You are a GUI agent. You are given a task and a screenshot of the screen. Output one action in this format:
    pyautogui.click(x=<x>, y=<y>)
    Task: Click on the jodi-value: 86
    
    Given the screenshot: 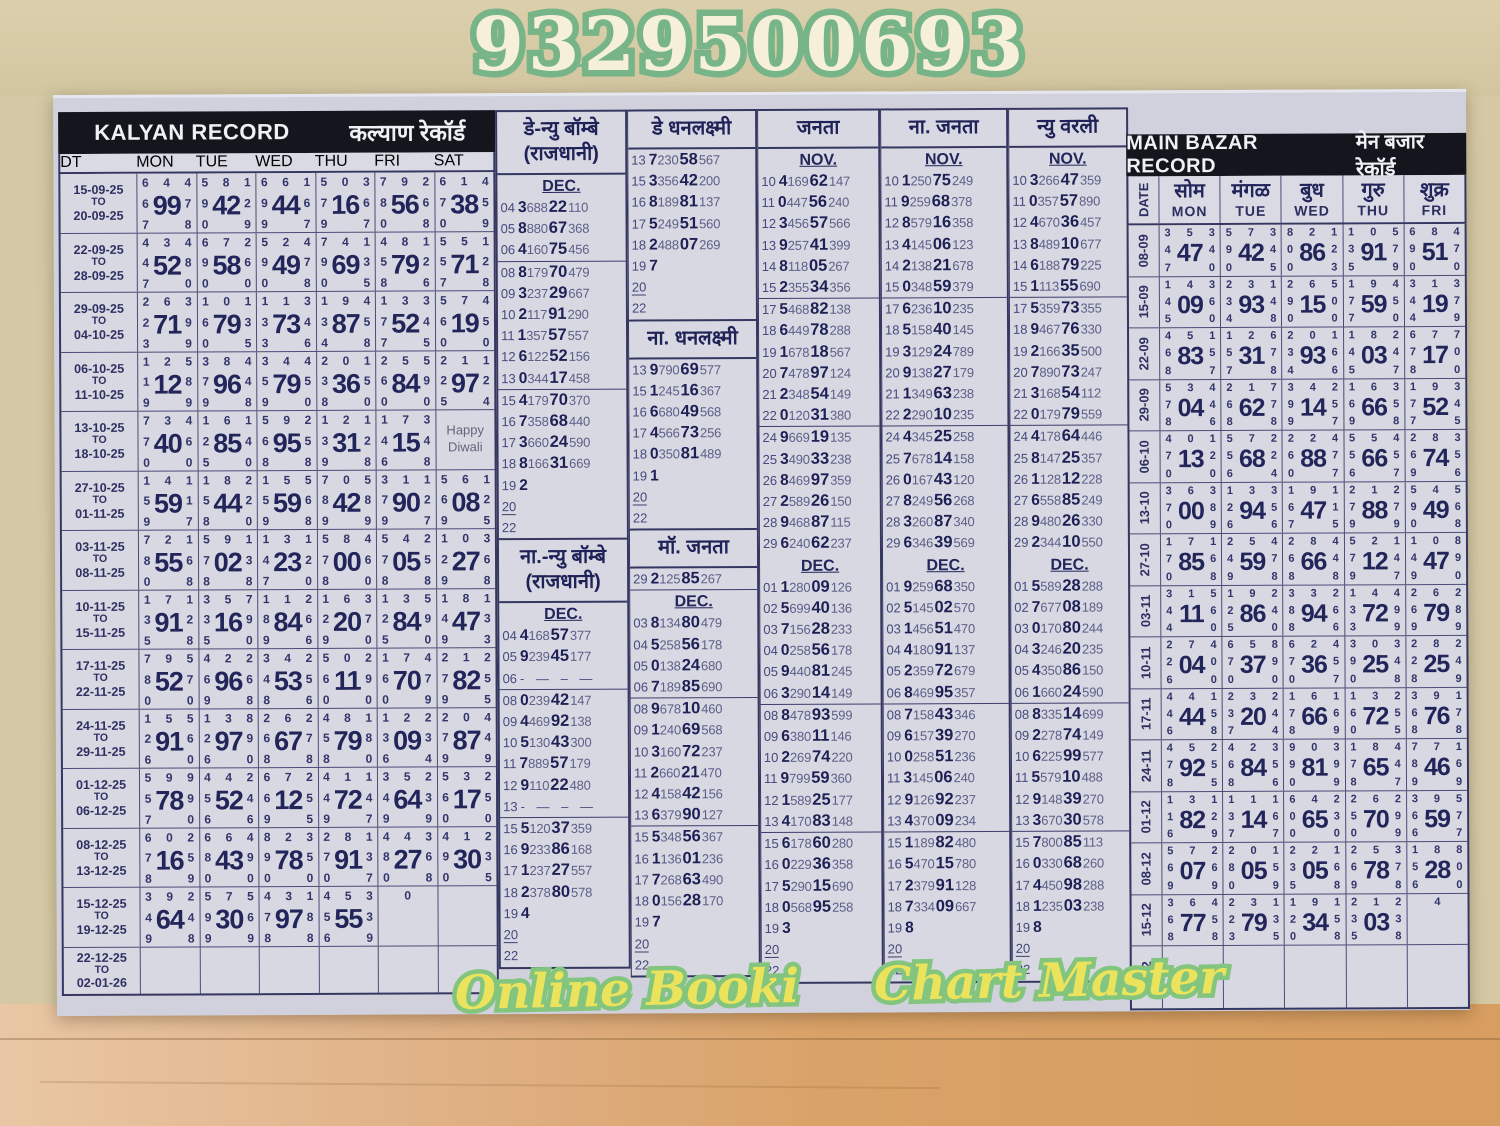 What is the action you would take?
    pyautogui.click(x=1312, y=252)
    